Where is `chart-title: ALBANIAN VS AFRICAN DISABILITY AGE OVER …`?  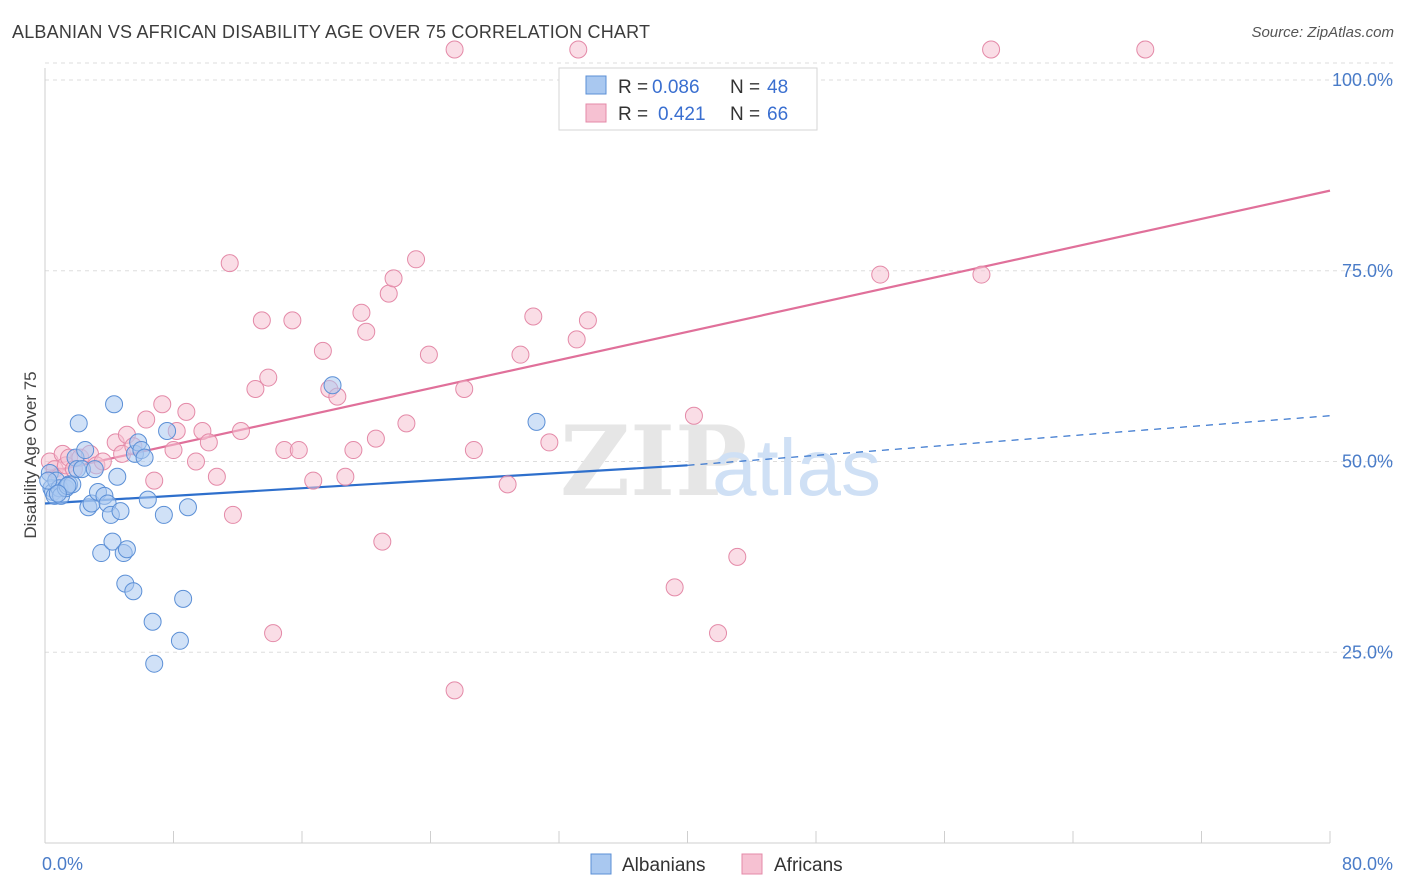
chart-title: ALBANIAN VS AFRICAN DISABILITY AGE OVER … is located at coordinates (331, 32).